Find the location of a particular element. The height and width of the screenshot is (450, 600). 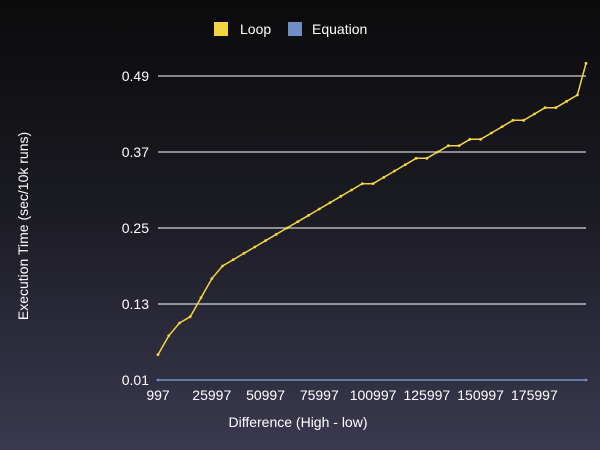

y-tick-label: 0.25 is located at coordinates (135, 228).